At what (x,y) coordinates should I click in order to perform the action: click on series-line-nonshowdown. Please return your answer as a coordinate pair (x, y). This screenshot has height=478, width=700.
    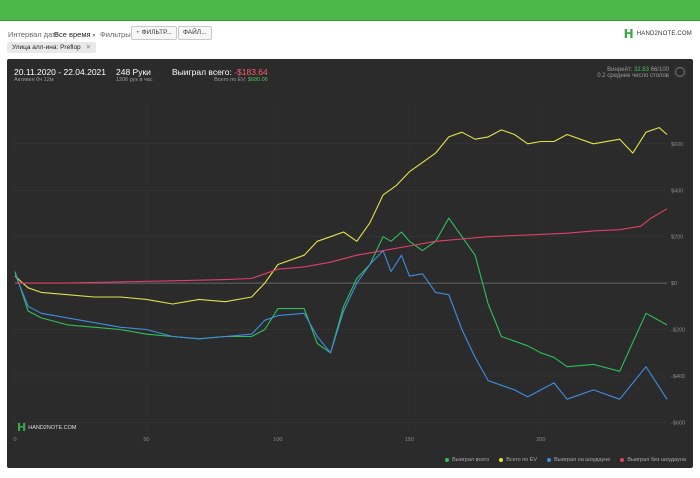
    Looking at the image, I should click on (341, 246).